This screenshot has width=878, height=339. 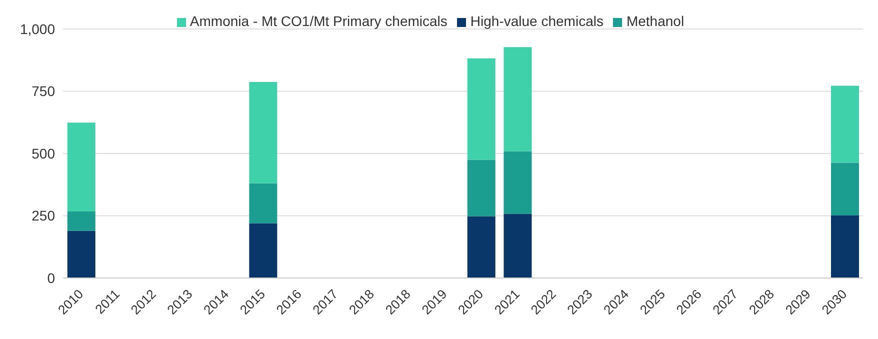 I want to click on y-tick-label: 500, so click(x=44, y=153).